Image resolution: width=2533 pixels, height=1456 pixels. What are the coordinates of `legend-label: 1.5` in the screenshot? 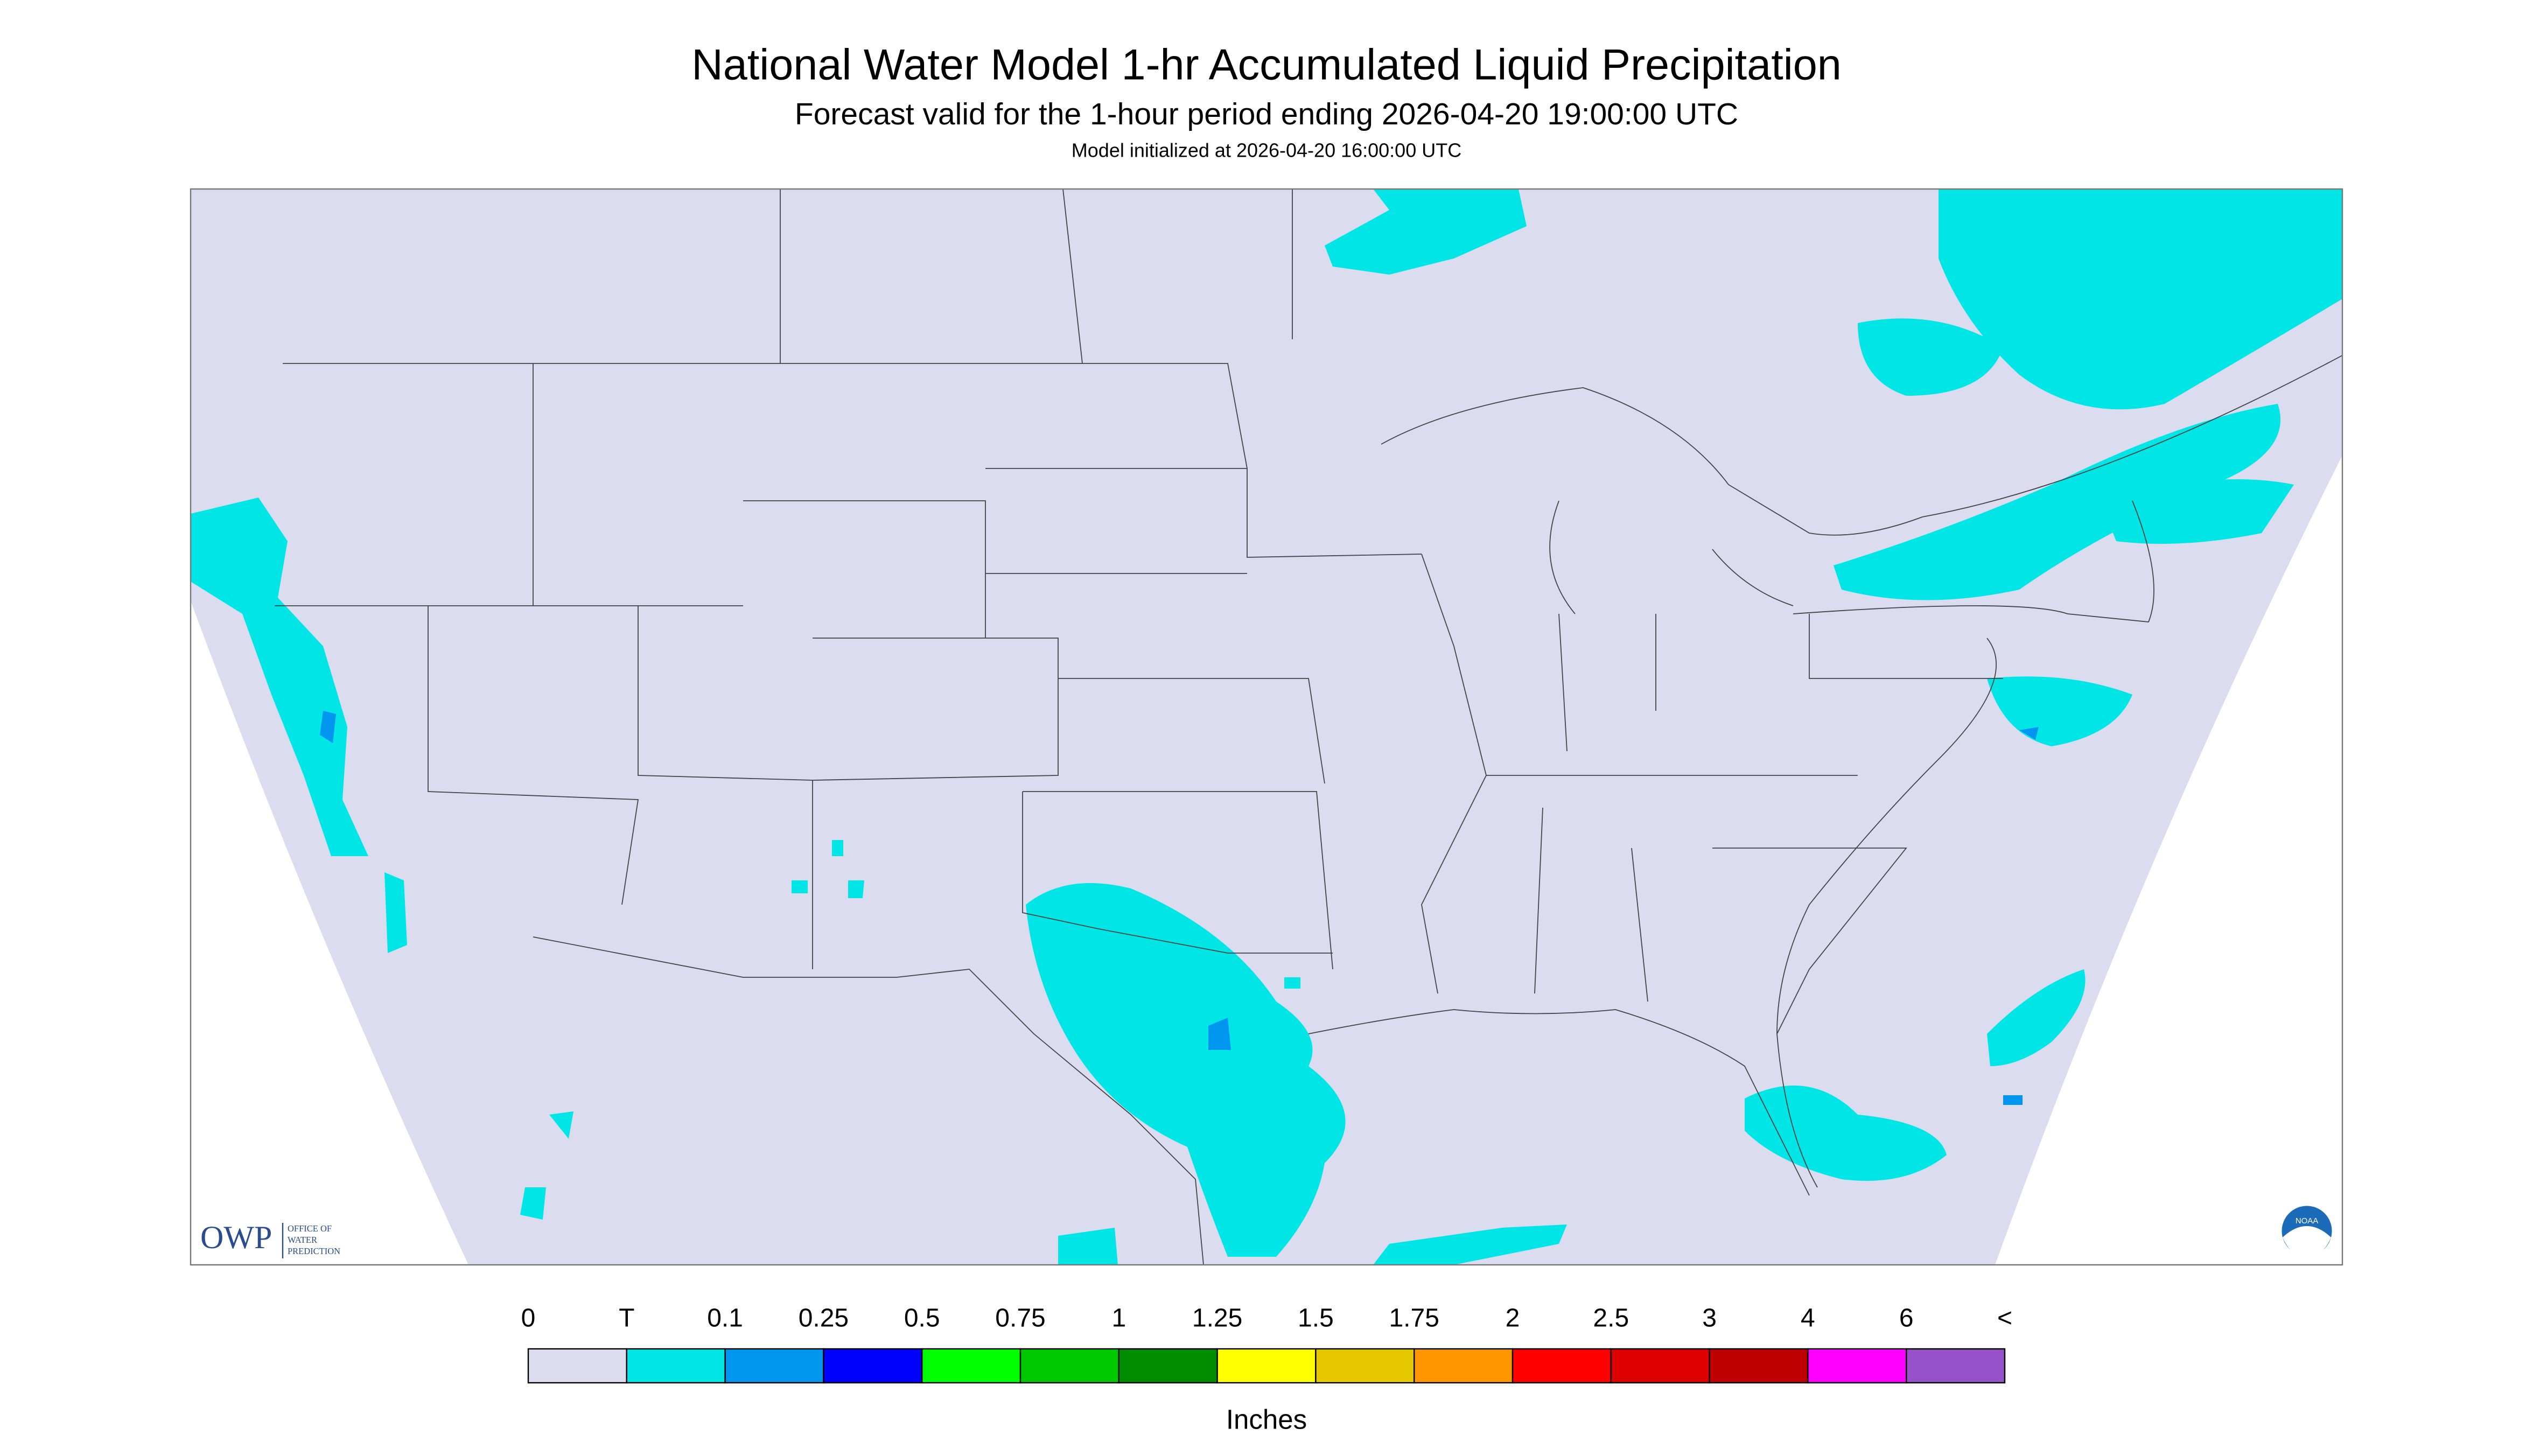 It's located at (1316, 1318).